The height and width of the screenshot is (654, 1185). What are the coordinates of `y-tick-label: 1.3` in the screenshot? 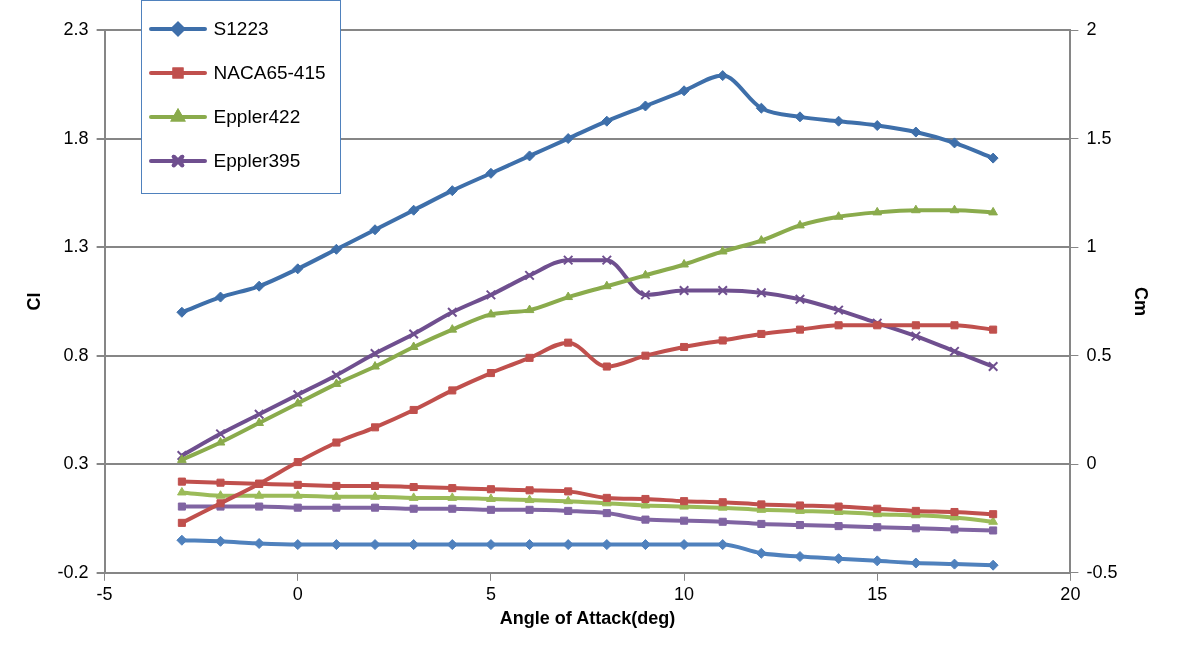 It's located at (76, 246).